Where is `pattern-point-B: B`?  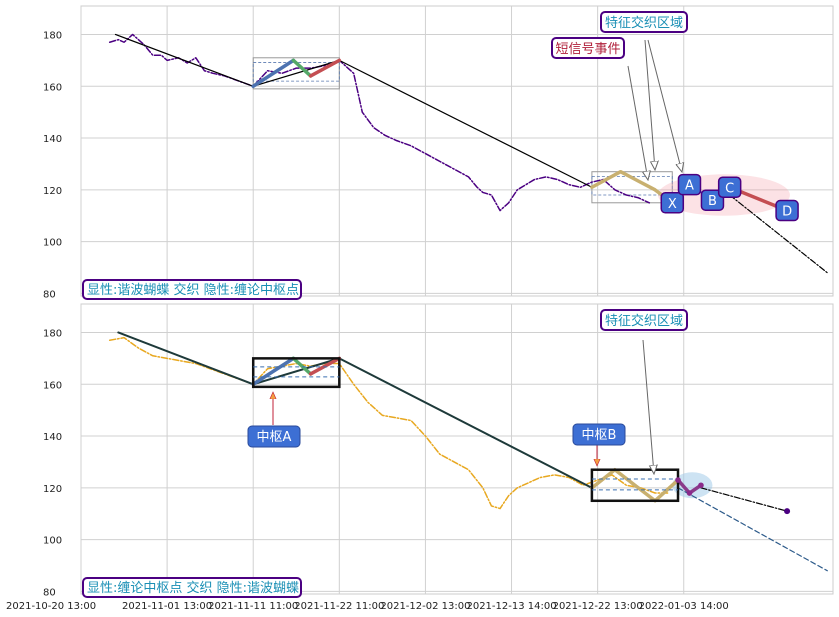 pattern-point-B: B is located at coordinates (712, 200).